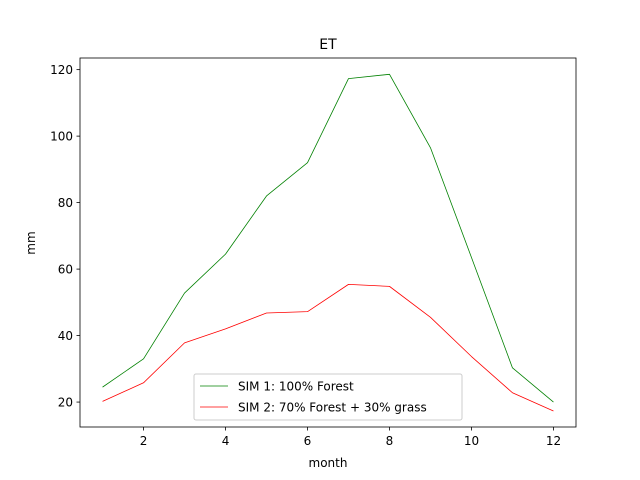  What do you see at coordinates (61, 137) in the screenshot?
I see `y-tick-label: 100` at bounding box center [61, 137].